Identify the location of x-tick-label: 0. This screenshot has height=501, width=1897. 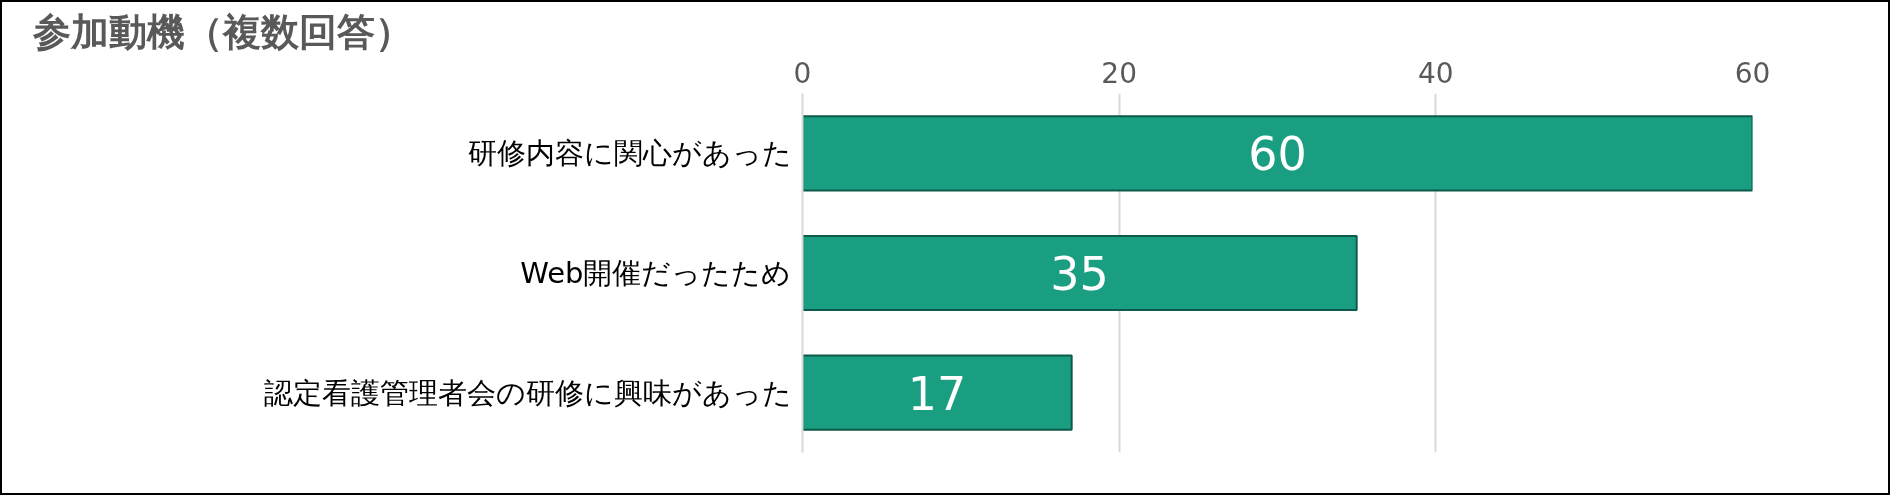
(802, 73).